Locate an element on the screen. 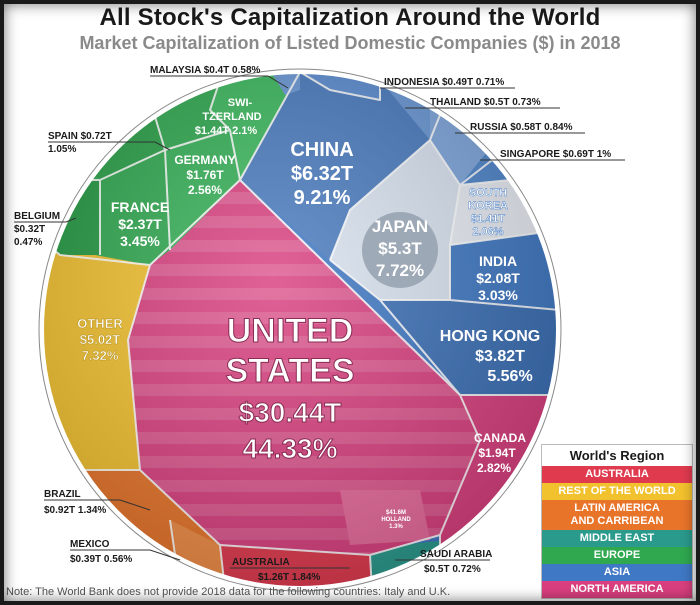  label-hk-value: $3.82T is located at coordinates (500, 356).